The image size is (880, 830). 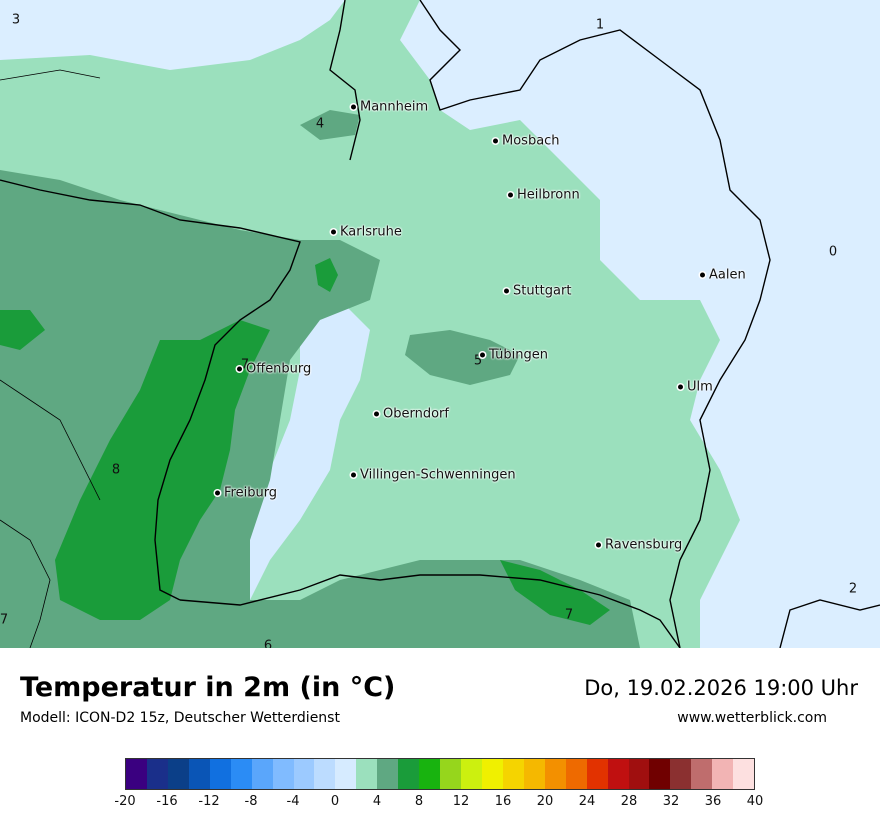 I want to click on temperature-label: 6, so click(x=268, y=643).